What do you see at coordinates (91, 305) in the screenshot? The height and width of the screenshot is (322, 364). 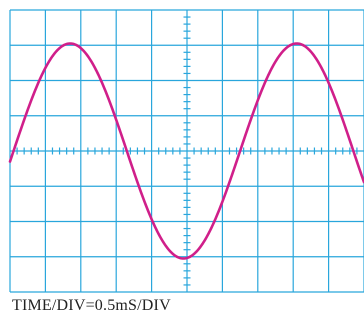 I see `time-div-label: TIME/DIV=0.5mS/DIV` at bounding box center [91, 305].